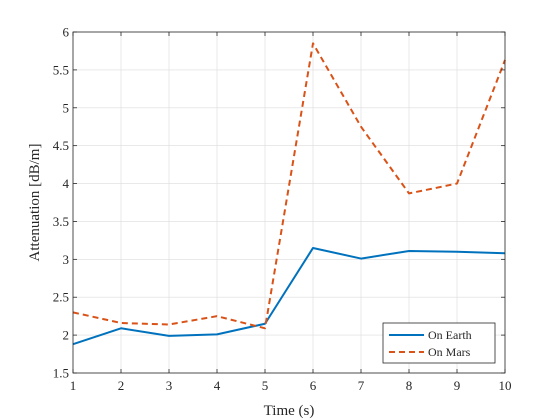 The image size is (560, 420). Describe the element at coordinates (61, 373) in the screenshot. I see `y-tick-label: 1.5` at that location.